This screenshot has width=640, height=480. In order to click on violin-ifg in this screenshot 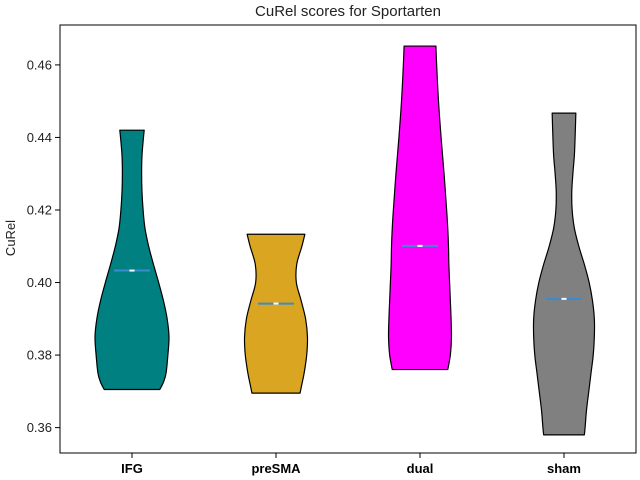, I will do `click(132, 260)`.